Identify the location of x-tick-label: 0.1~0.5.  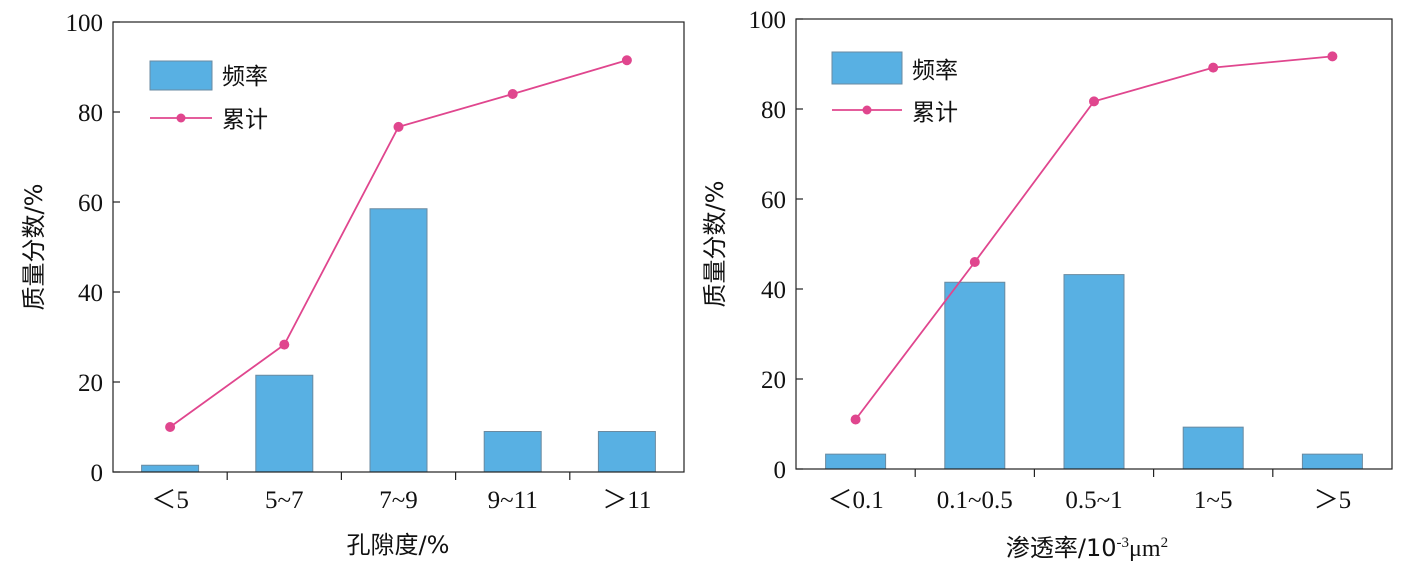
(975, 500).